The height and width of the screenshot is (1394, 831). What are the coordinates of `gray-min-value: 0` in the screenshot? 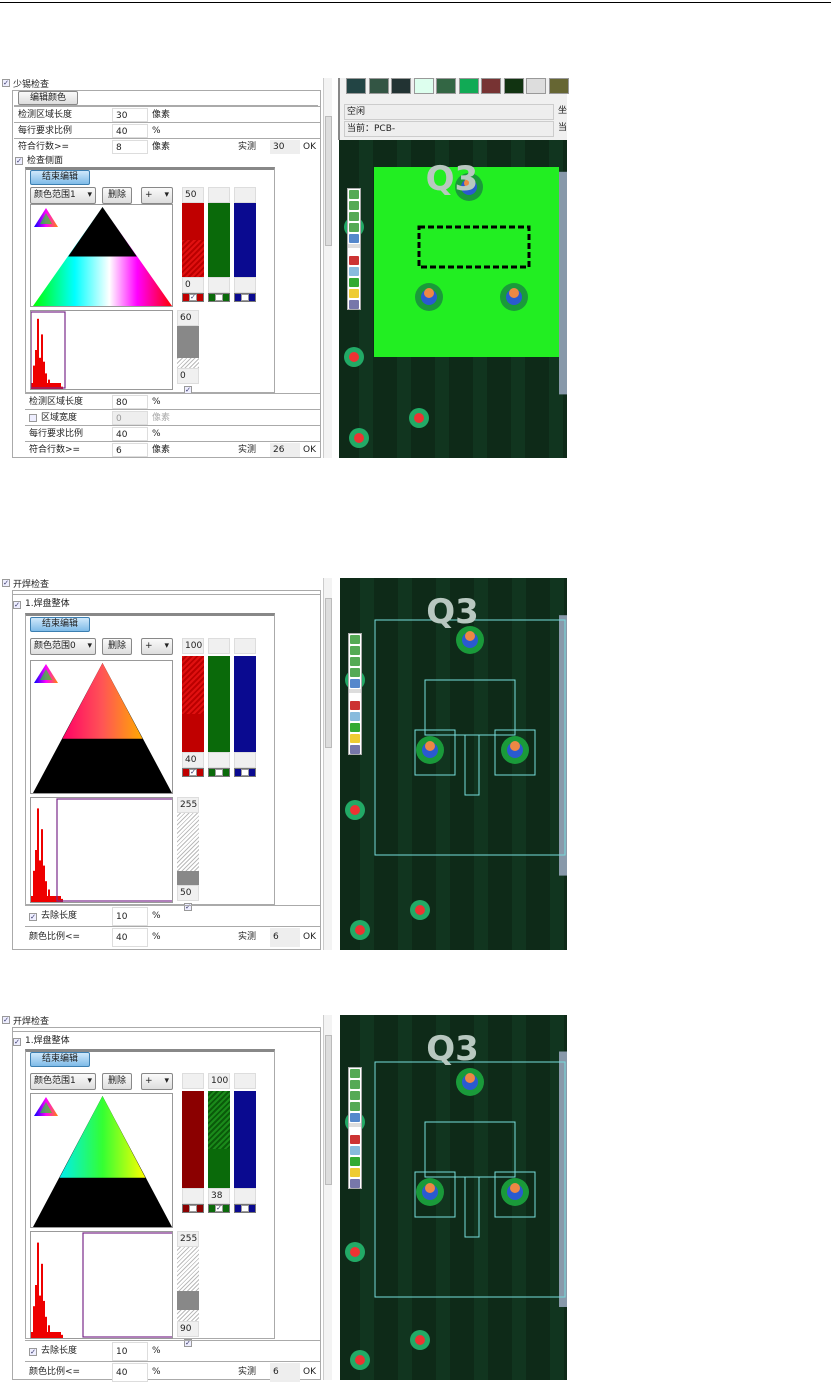 It's located at (188, 376).